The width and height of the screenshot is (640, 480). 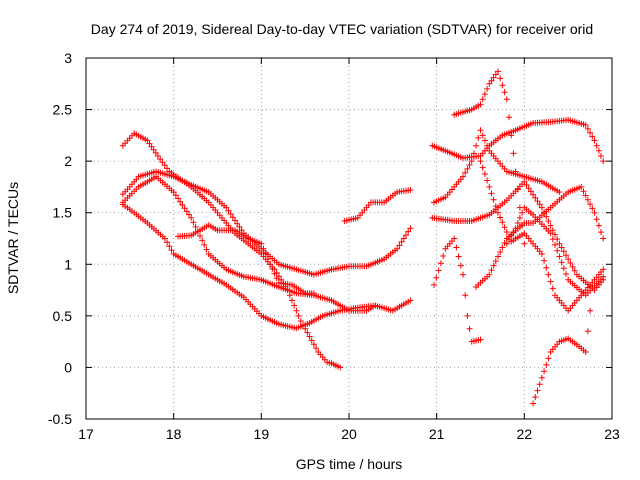 What do you see at coordinates (63, 110) in the screenshot?
I see `y-tick-label: 2.5` at bounding box center [63, 110].